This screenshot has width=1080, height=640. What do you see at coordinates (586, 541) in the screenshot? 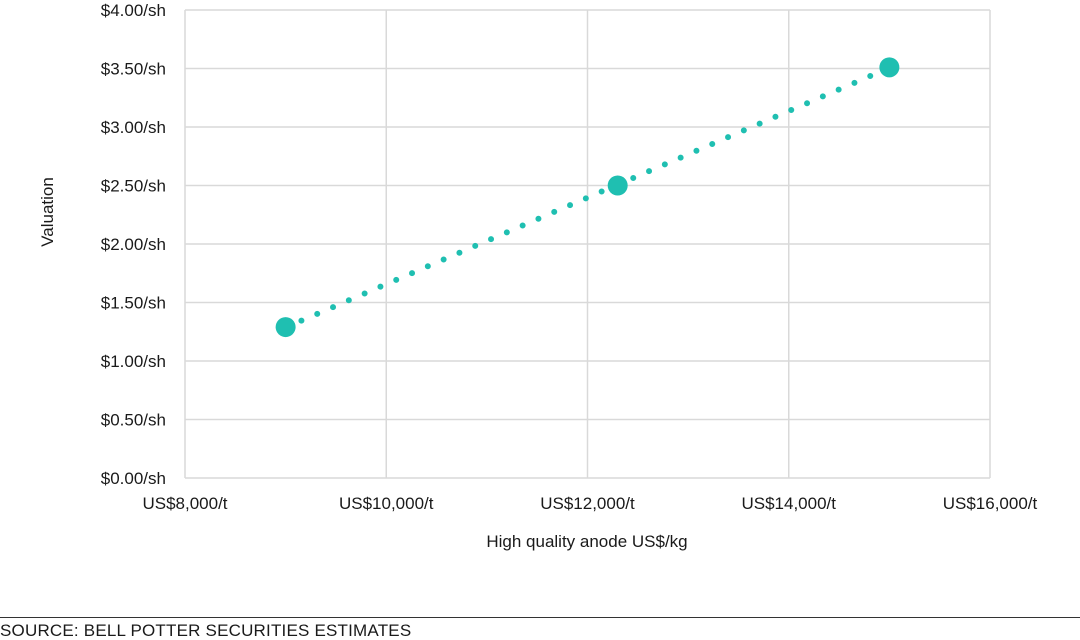
I see `x-axis-title: High quality anode US$/kg` at bounding box center [586, 541].